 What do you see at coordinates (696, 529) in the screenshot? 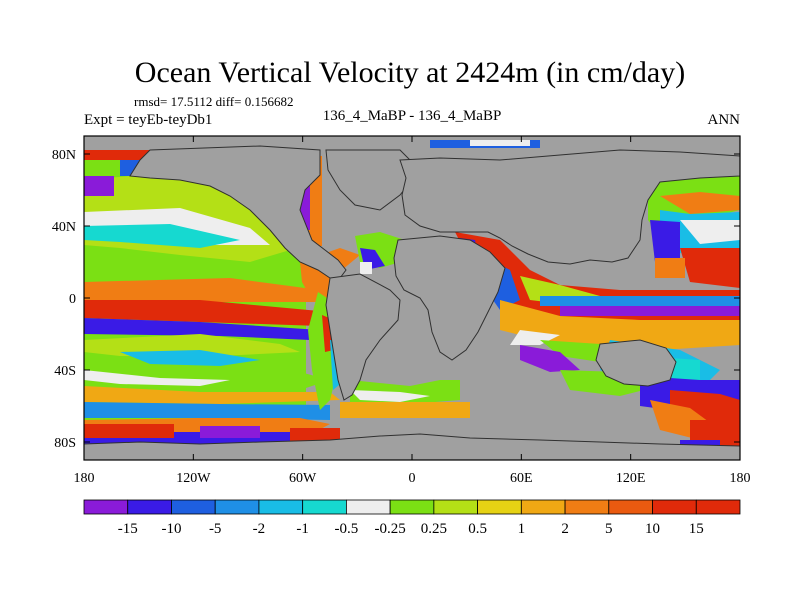
I see `colorbar-label: 15` at bounding box center [696, 529].